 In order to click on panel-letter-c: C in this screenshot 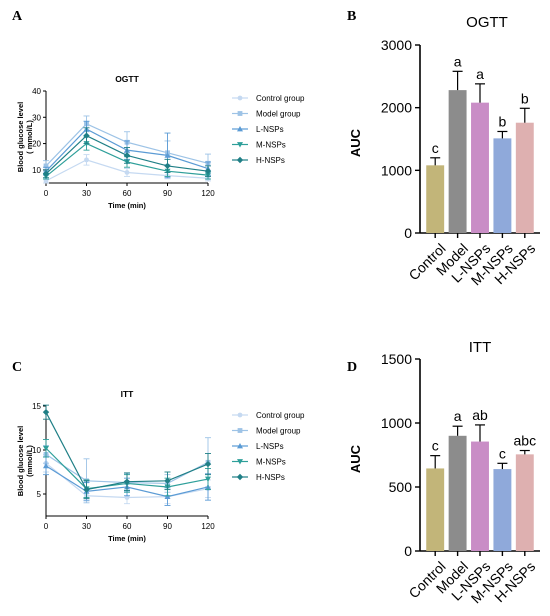, I will do `click(17, 367)`.